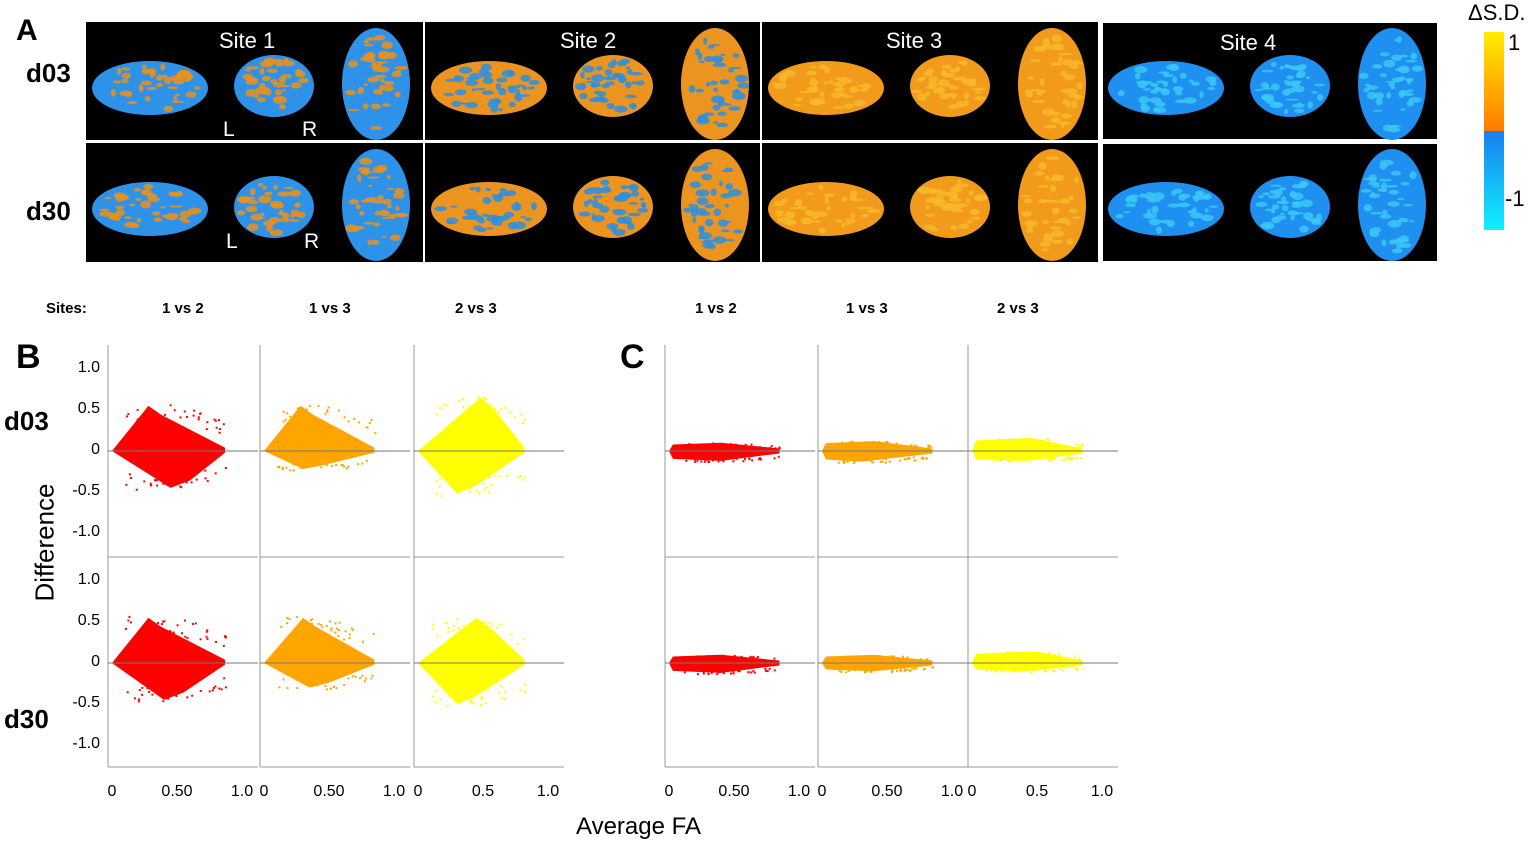  Describe the element at coordinates (1166, 88) in the screenshot. I see `sagittal-slice` at that location.